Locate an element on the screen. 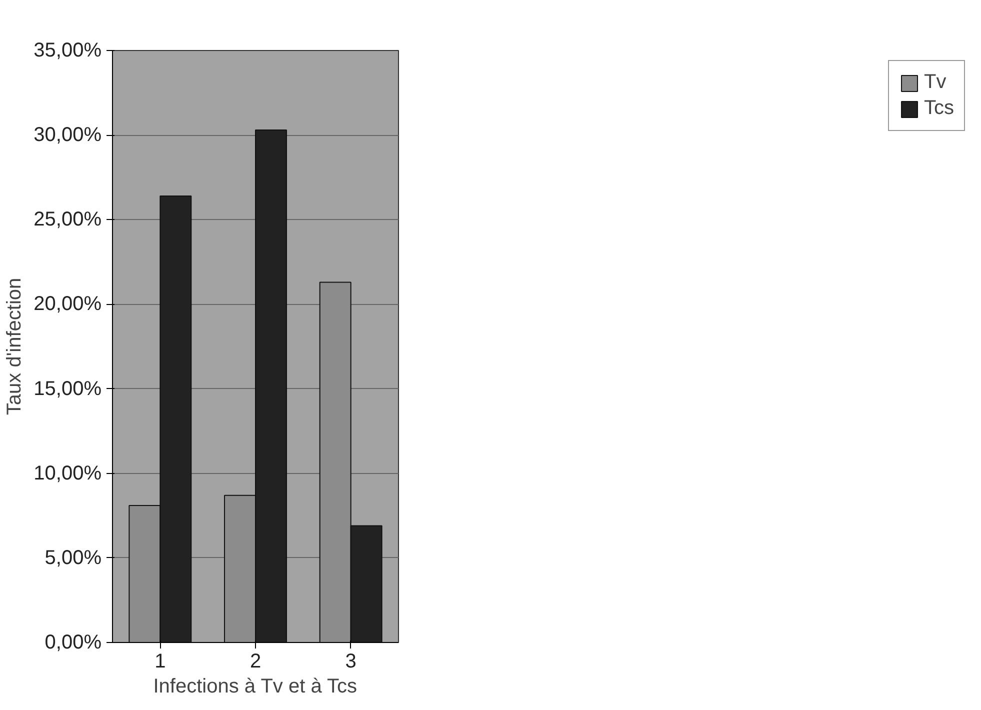 Image resolution: width=981 pixels, height=710 pixels. y-tick-label: 25,00% is located at coordinates (68, 219).